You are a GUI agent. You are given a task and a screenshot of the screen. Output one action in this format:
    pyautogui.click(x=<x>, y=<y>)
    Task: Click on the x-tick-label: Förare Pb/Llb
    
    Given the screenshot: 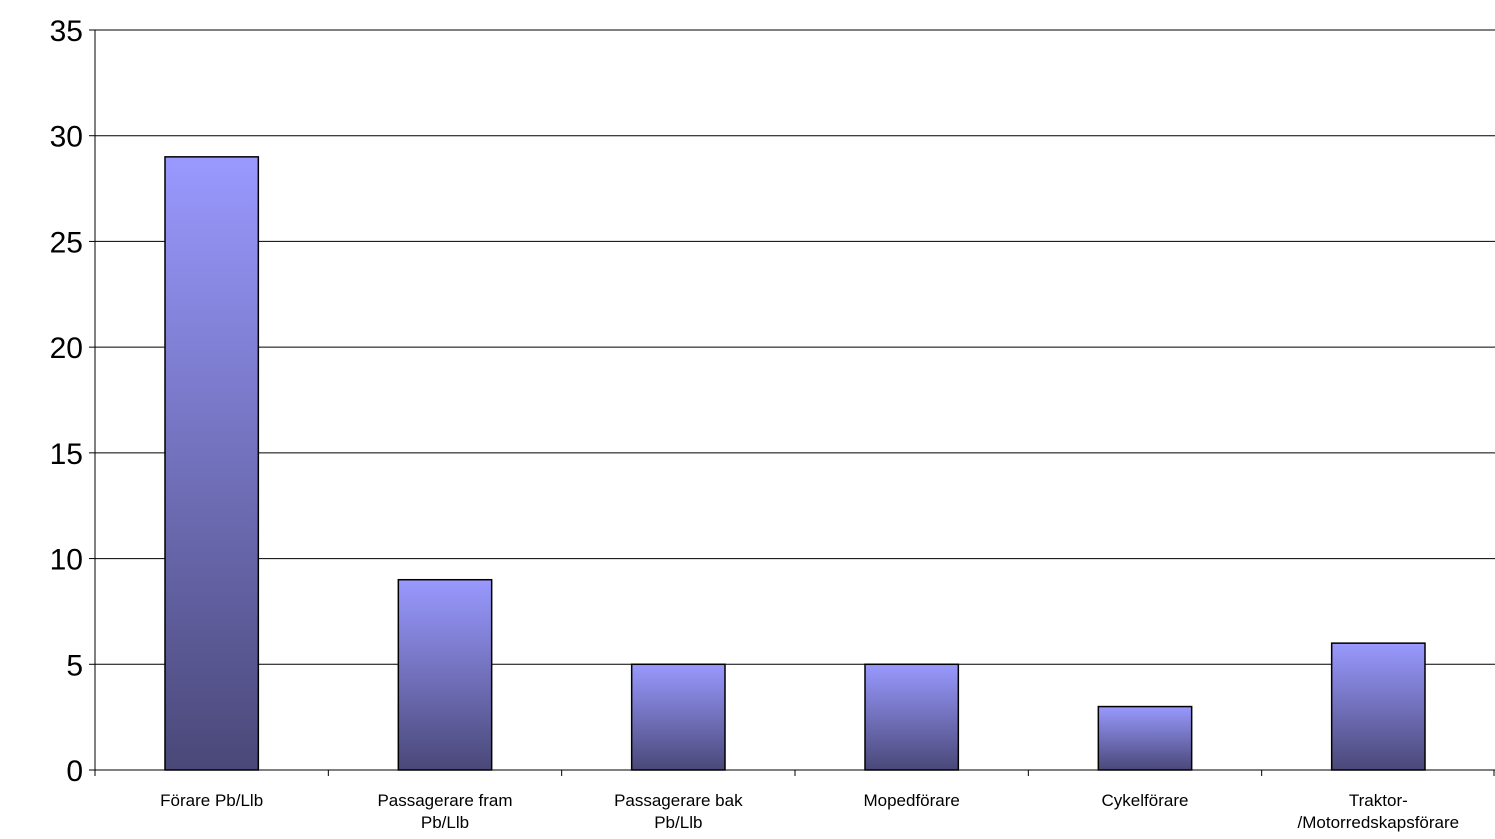 What is the action you would take?
    pyautogui.click(x=211, y=800)
    